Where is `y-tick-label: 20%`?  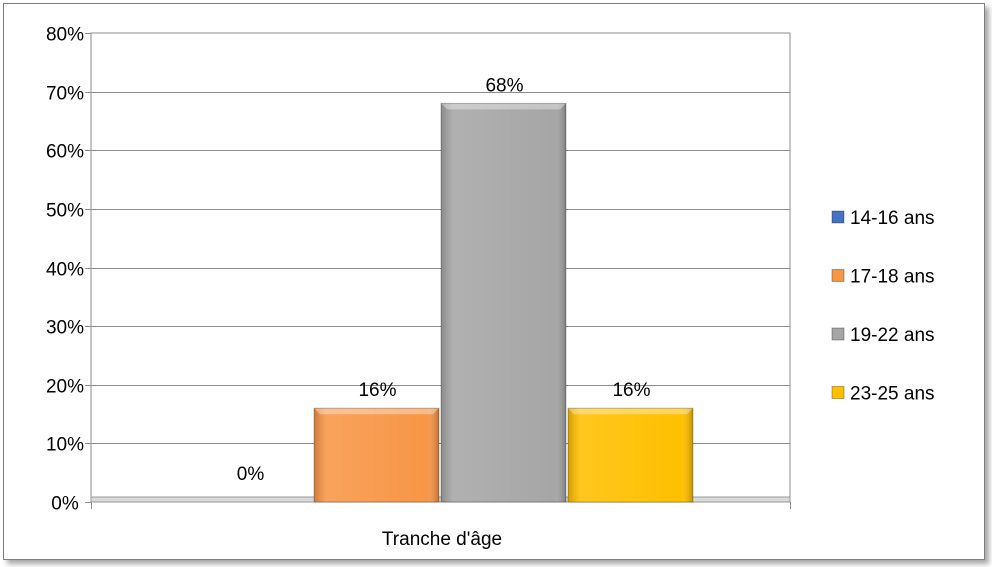
y-tick-label: 20% is located at coordinates (65, 387).